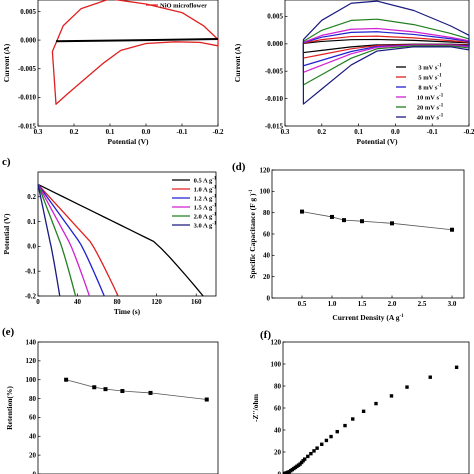 Image resolution: width=474 pixels, height=474 pixels. What do you see at coordinates (377, 141) in the screenshot?
I see `panel-b-xlabel: Potential (V)` at bounding box center [377, 141].